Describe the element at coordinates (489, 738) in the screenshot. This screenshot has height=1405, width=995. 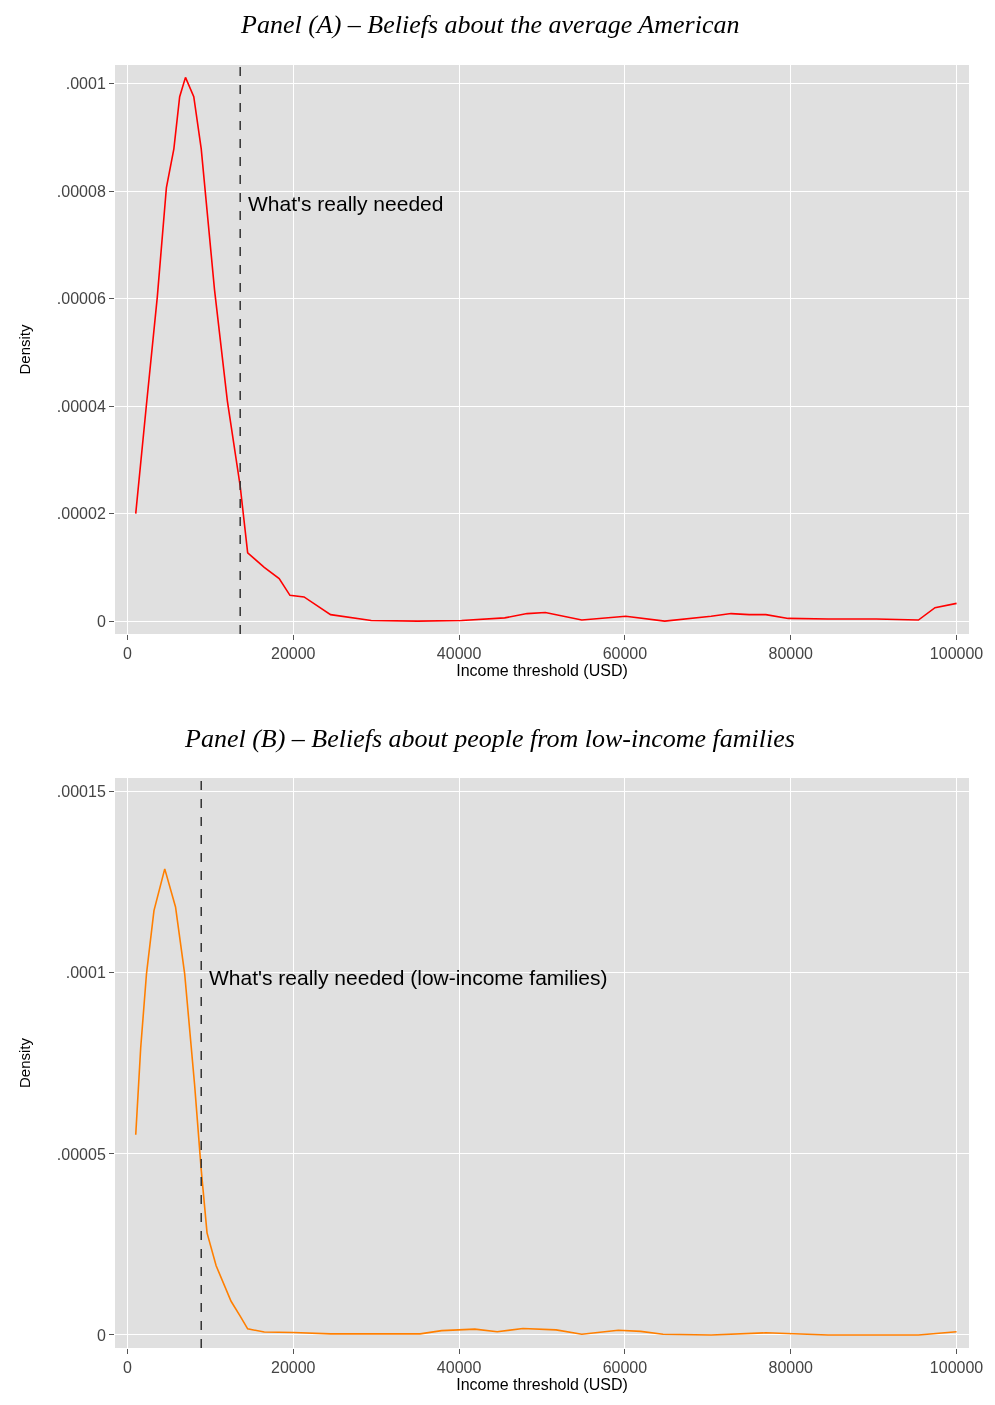
I see `chart-title: Panel (B) – Beliefs about people from low-income families` at that location.